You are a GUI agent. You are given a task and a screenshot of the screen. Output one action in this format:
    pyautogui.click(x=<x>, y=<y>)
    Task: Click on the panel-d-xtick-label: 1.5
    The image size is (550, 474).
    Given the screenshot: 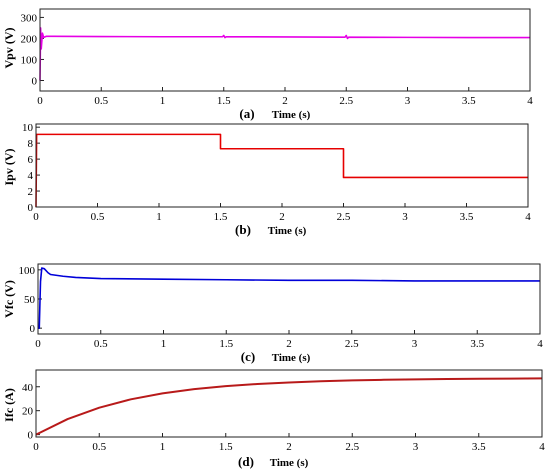 What is the action you would take?
    pyautogui.click(x=226, y=447)
    